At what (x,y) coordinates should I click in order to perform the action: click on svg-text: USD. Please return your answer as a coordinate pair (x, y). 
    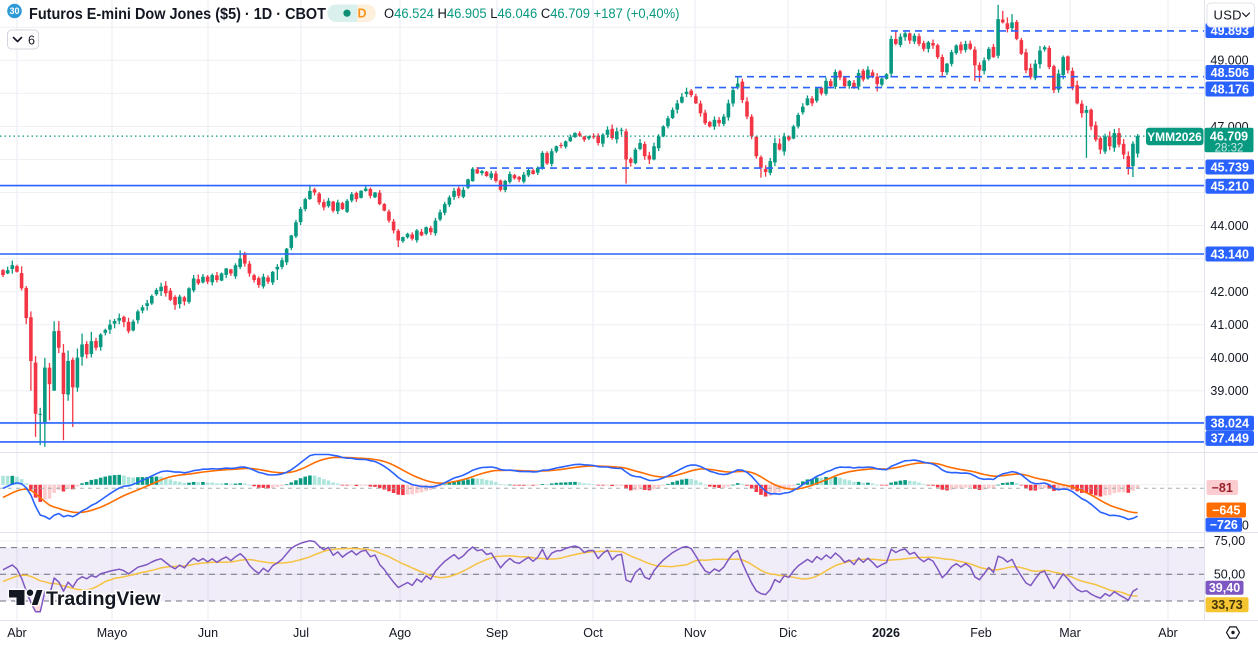
    Looking at the image, I should click on (1228, 15).